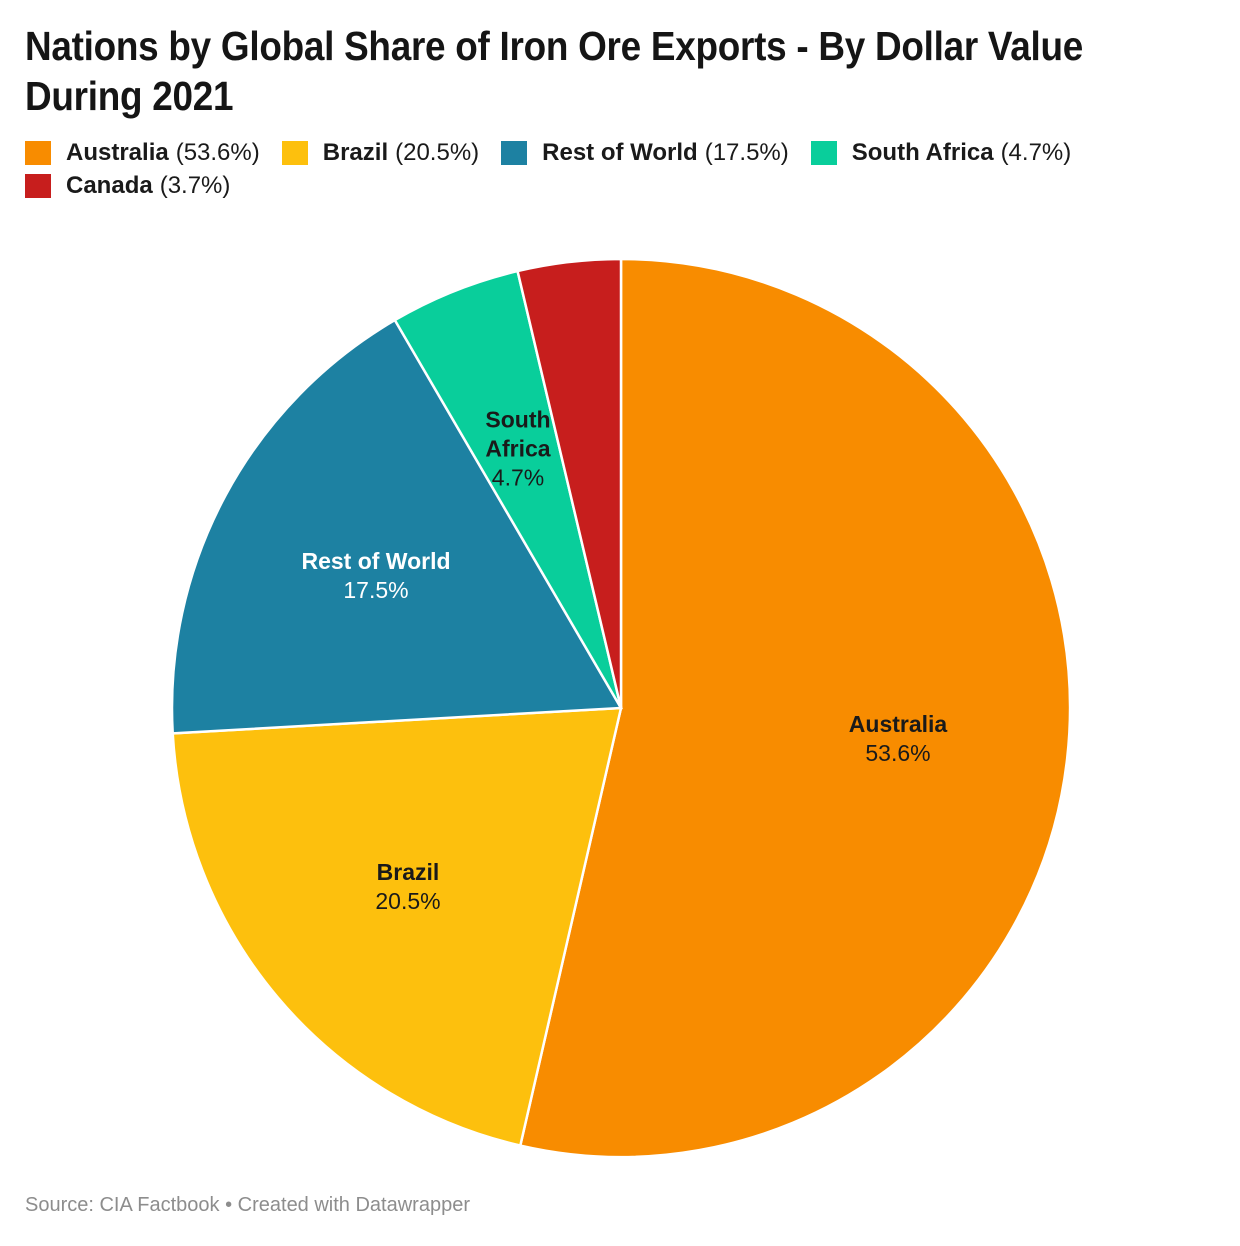 The image size is (1240, 1246). Describe the element at coordinates (569, 483) in the screenshot. I see `pie-slice-canada` at that location.